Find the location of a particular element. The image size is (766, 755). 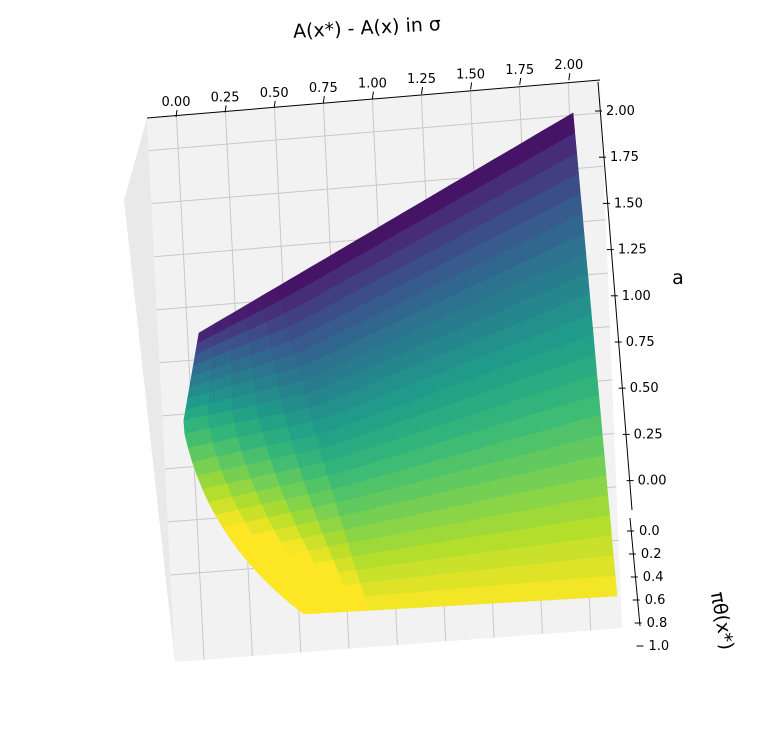

y-axis-label: a is located at coordinates (678, 278).